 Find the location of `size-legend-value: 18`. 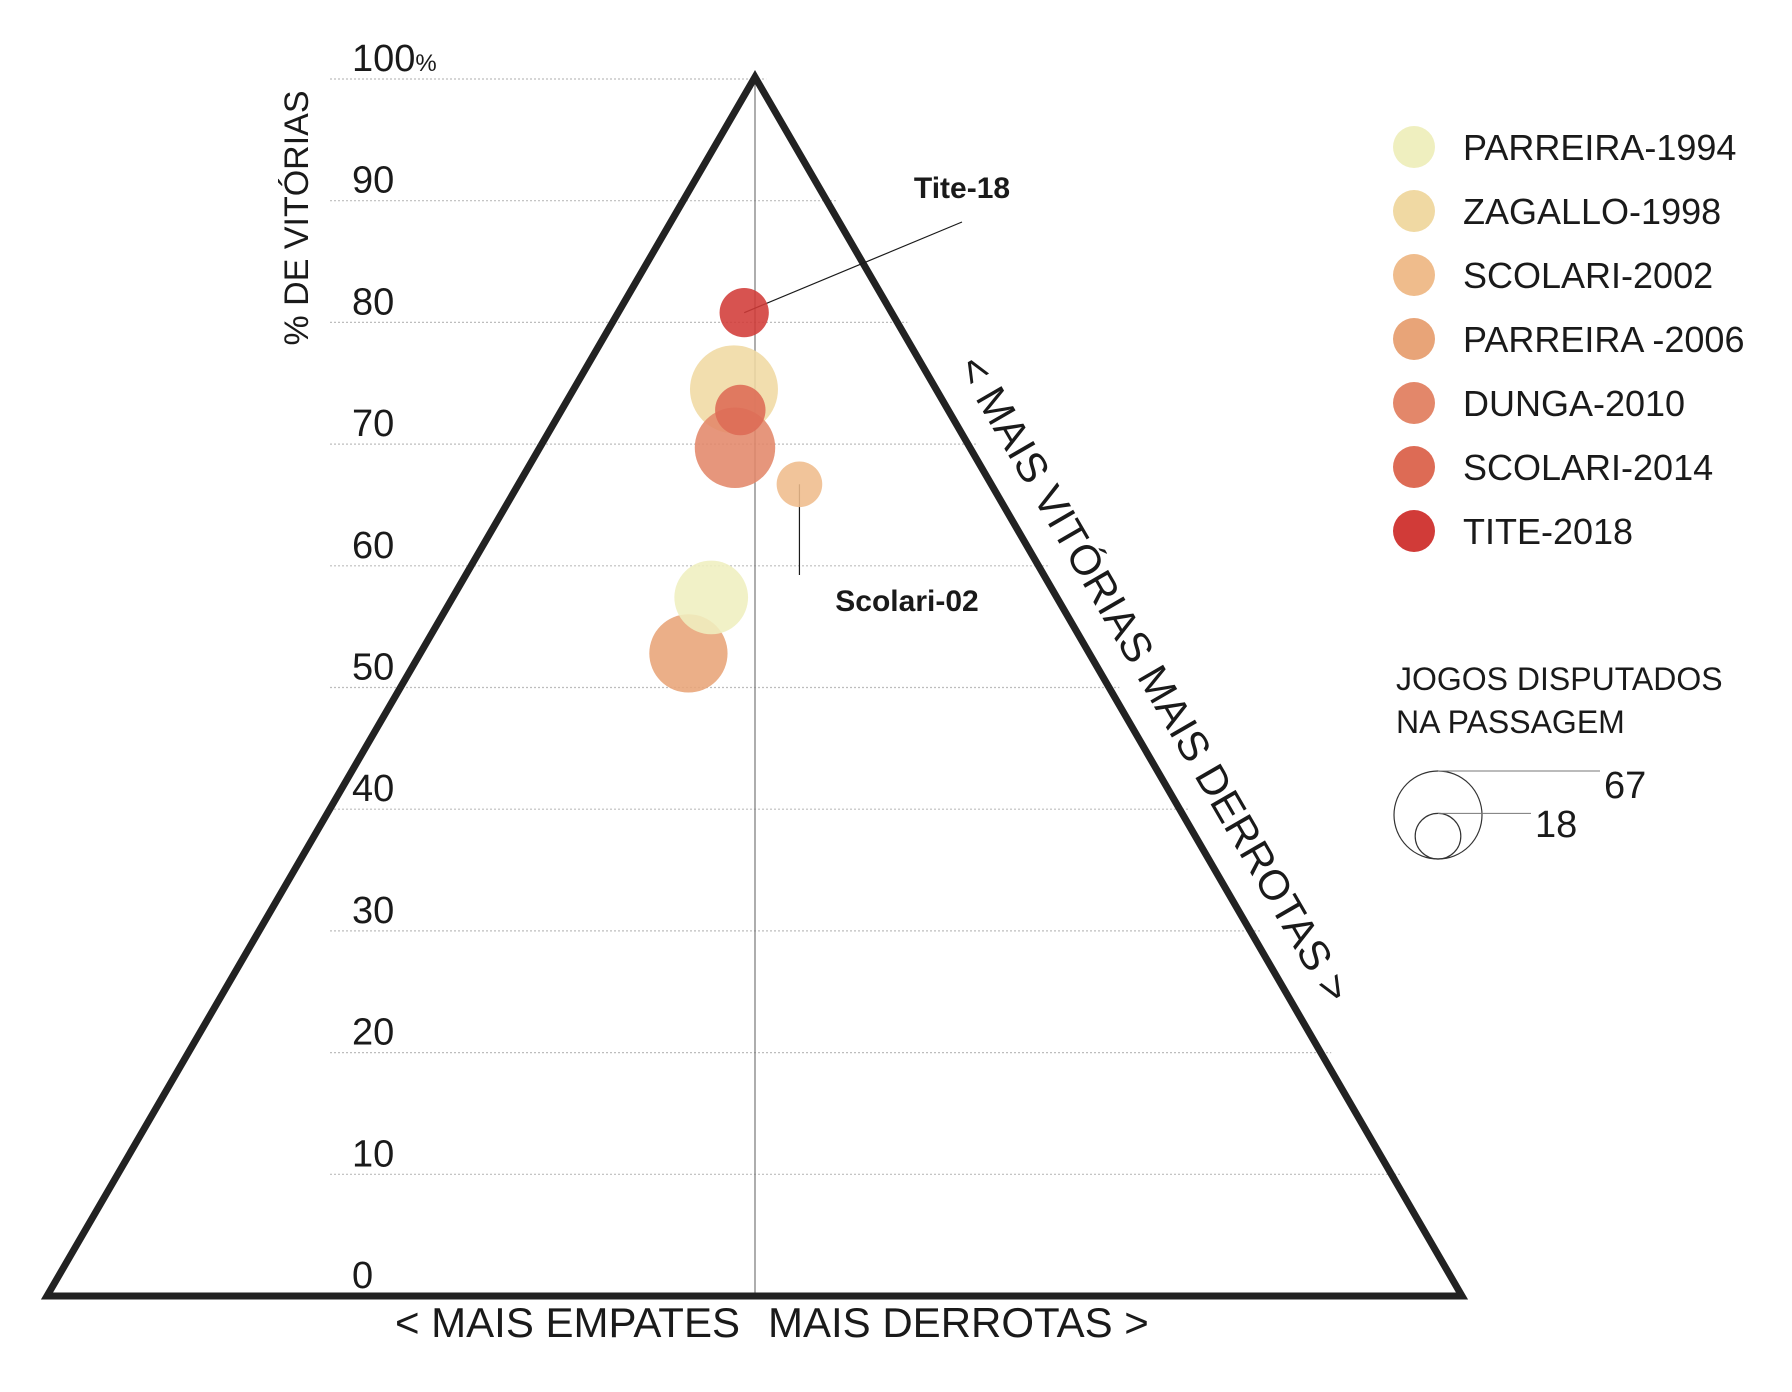

size-legend-value: 18 is located at coordinates (1556, 825).